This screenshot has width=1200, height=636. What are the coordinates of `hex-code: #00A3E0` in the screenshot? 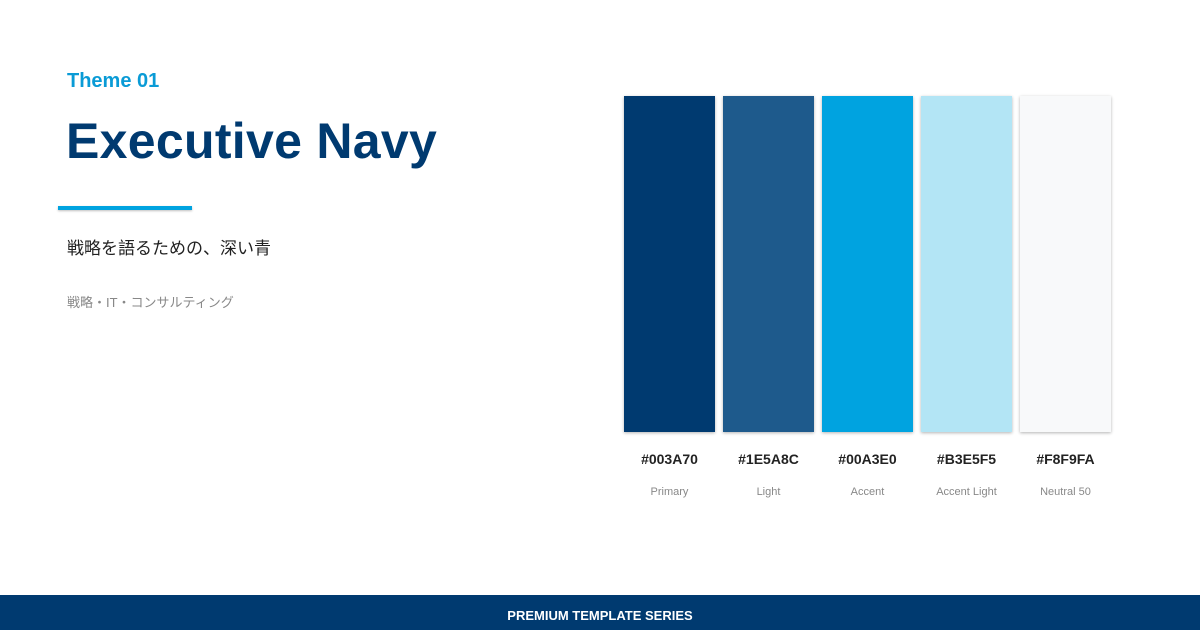 It's located at (867, 459).